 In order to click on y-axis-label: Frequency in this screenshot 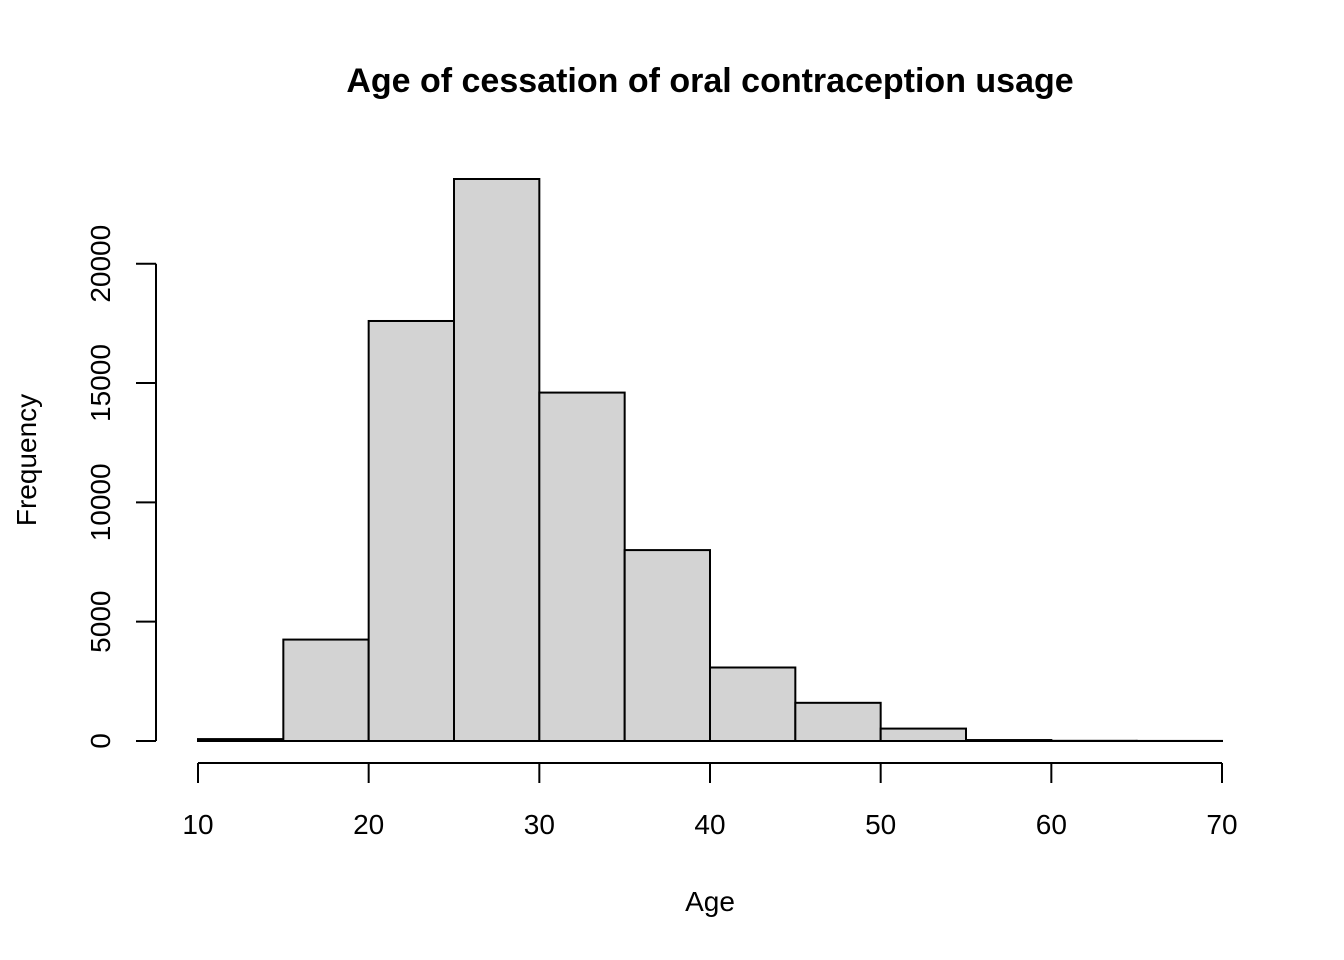, I will do `click(26, 460)`.